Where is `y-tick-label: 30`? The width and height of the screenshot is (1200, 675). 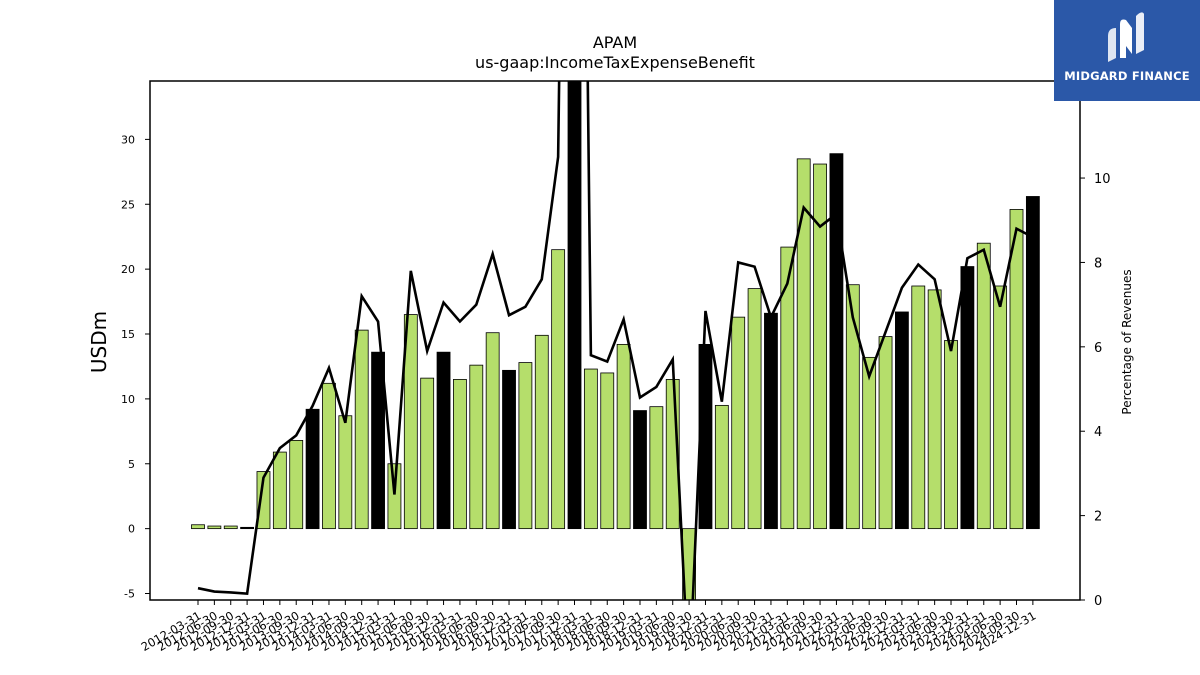
y-tick-label: 30 is located at coordinates (128, 139).